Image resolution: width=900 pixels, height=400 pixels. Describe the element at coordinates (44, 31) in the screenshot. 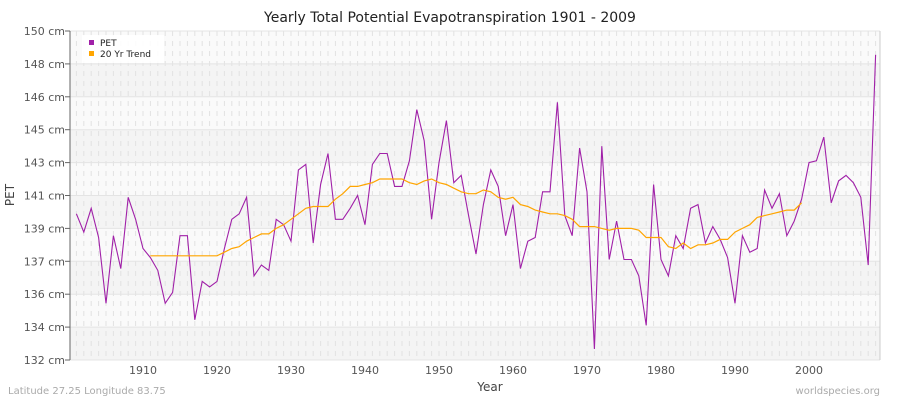

I see `y-tick-label: 150 cm` at that location.